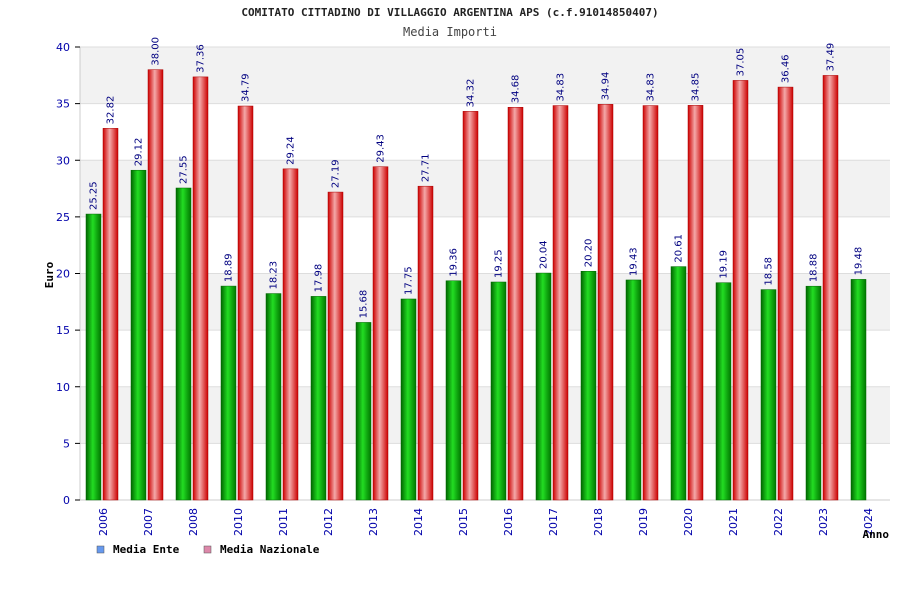  Describe the element at coordinates (146, 549) in the screenshot. I see `legend-label: Media Ente` at that location.